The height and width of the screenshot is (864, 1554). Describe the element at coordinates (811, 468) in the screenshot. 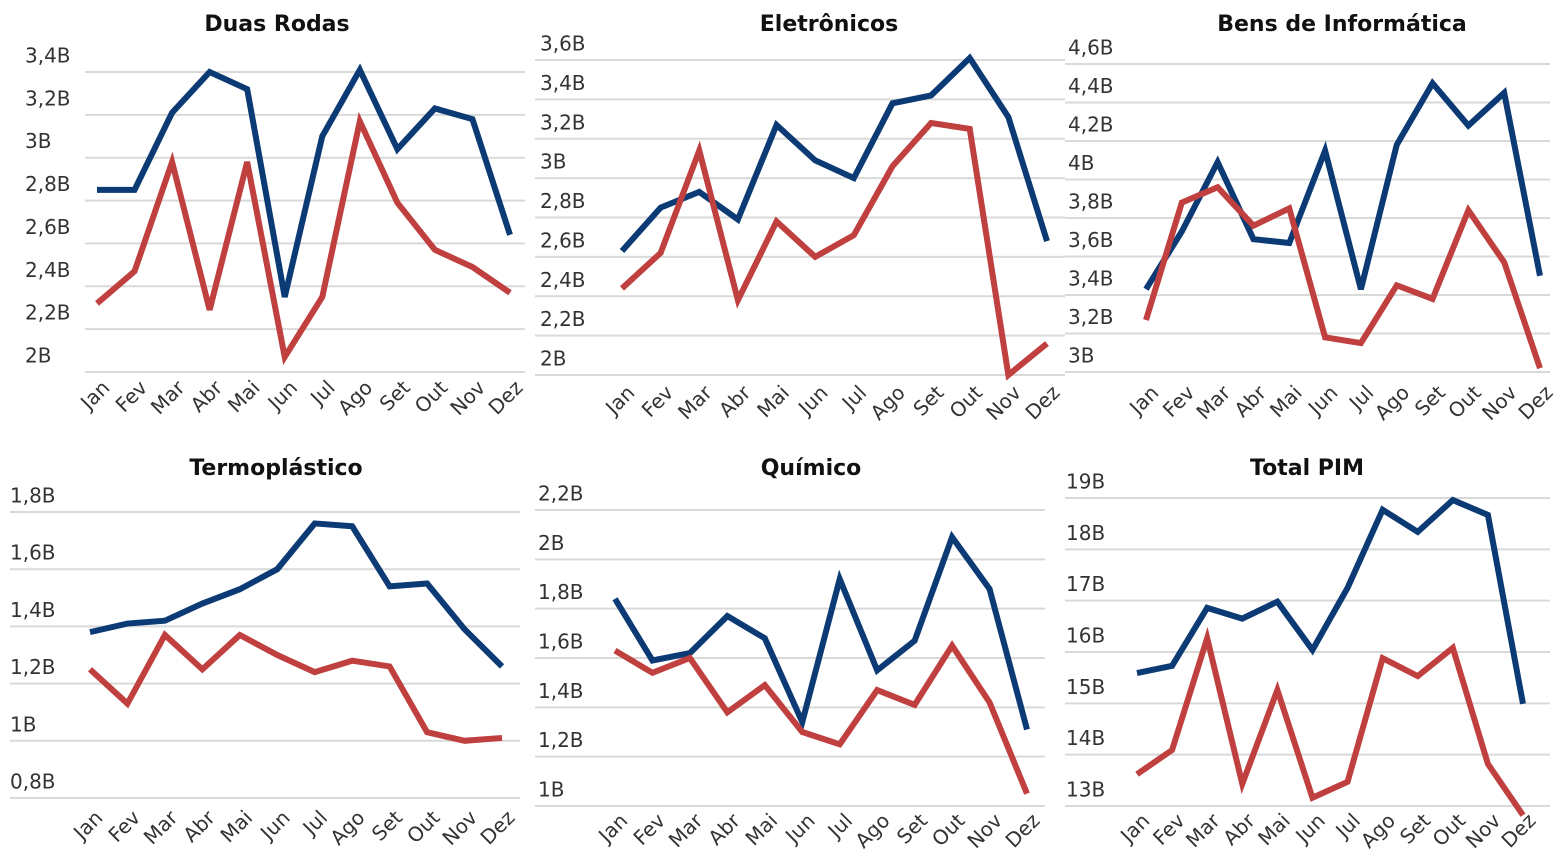

I see `chart-title: Químico` at that location.